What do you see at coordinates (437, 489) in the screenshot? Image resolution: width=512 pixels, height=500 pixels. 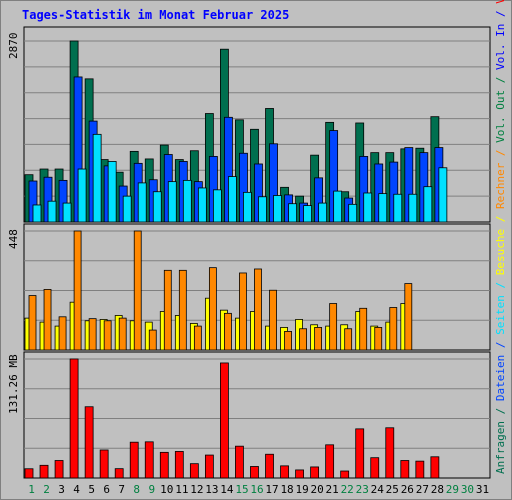 I see `x-tick-label: 28` at bounding box center [437, 489].